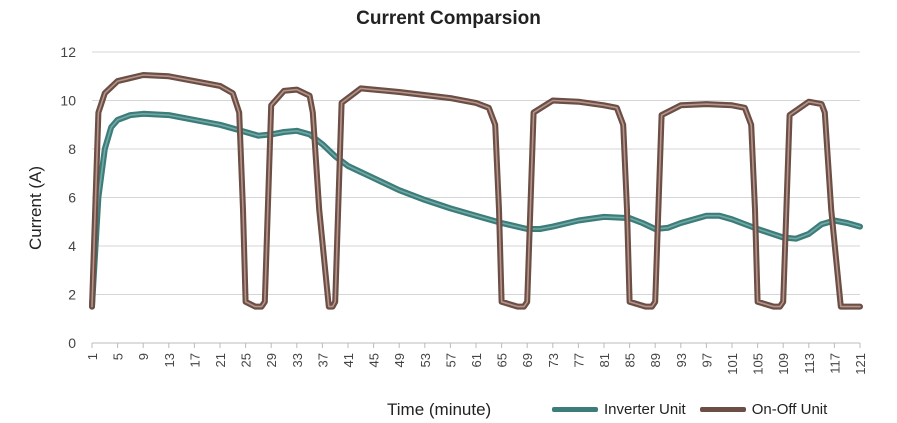 Image resolution: width=897 pixels, height=423 pixels. Describe the element at coordinates (655, 360) in the screenshot. I see `x-tick-label: 89` at that location.